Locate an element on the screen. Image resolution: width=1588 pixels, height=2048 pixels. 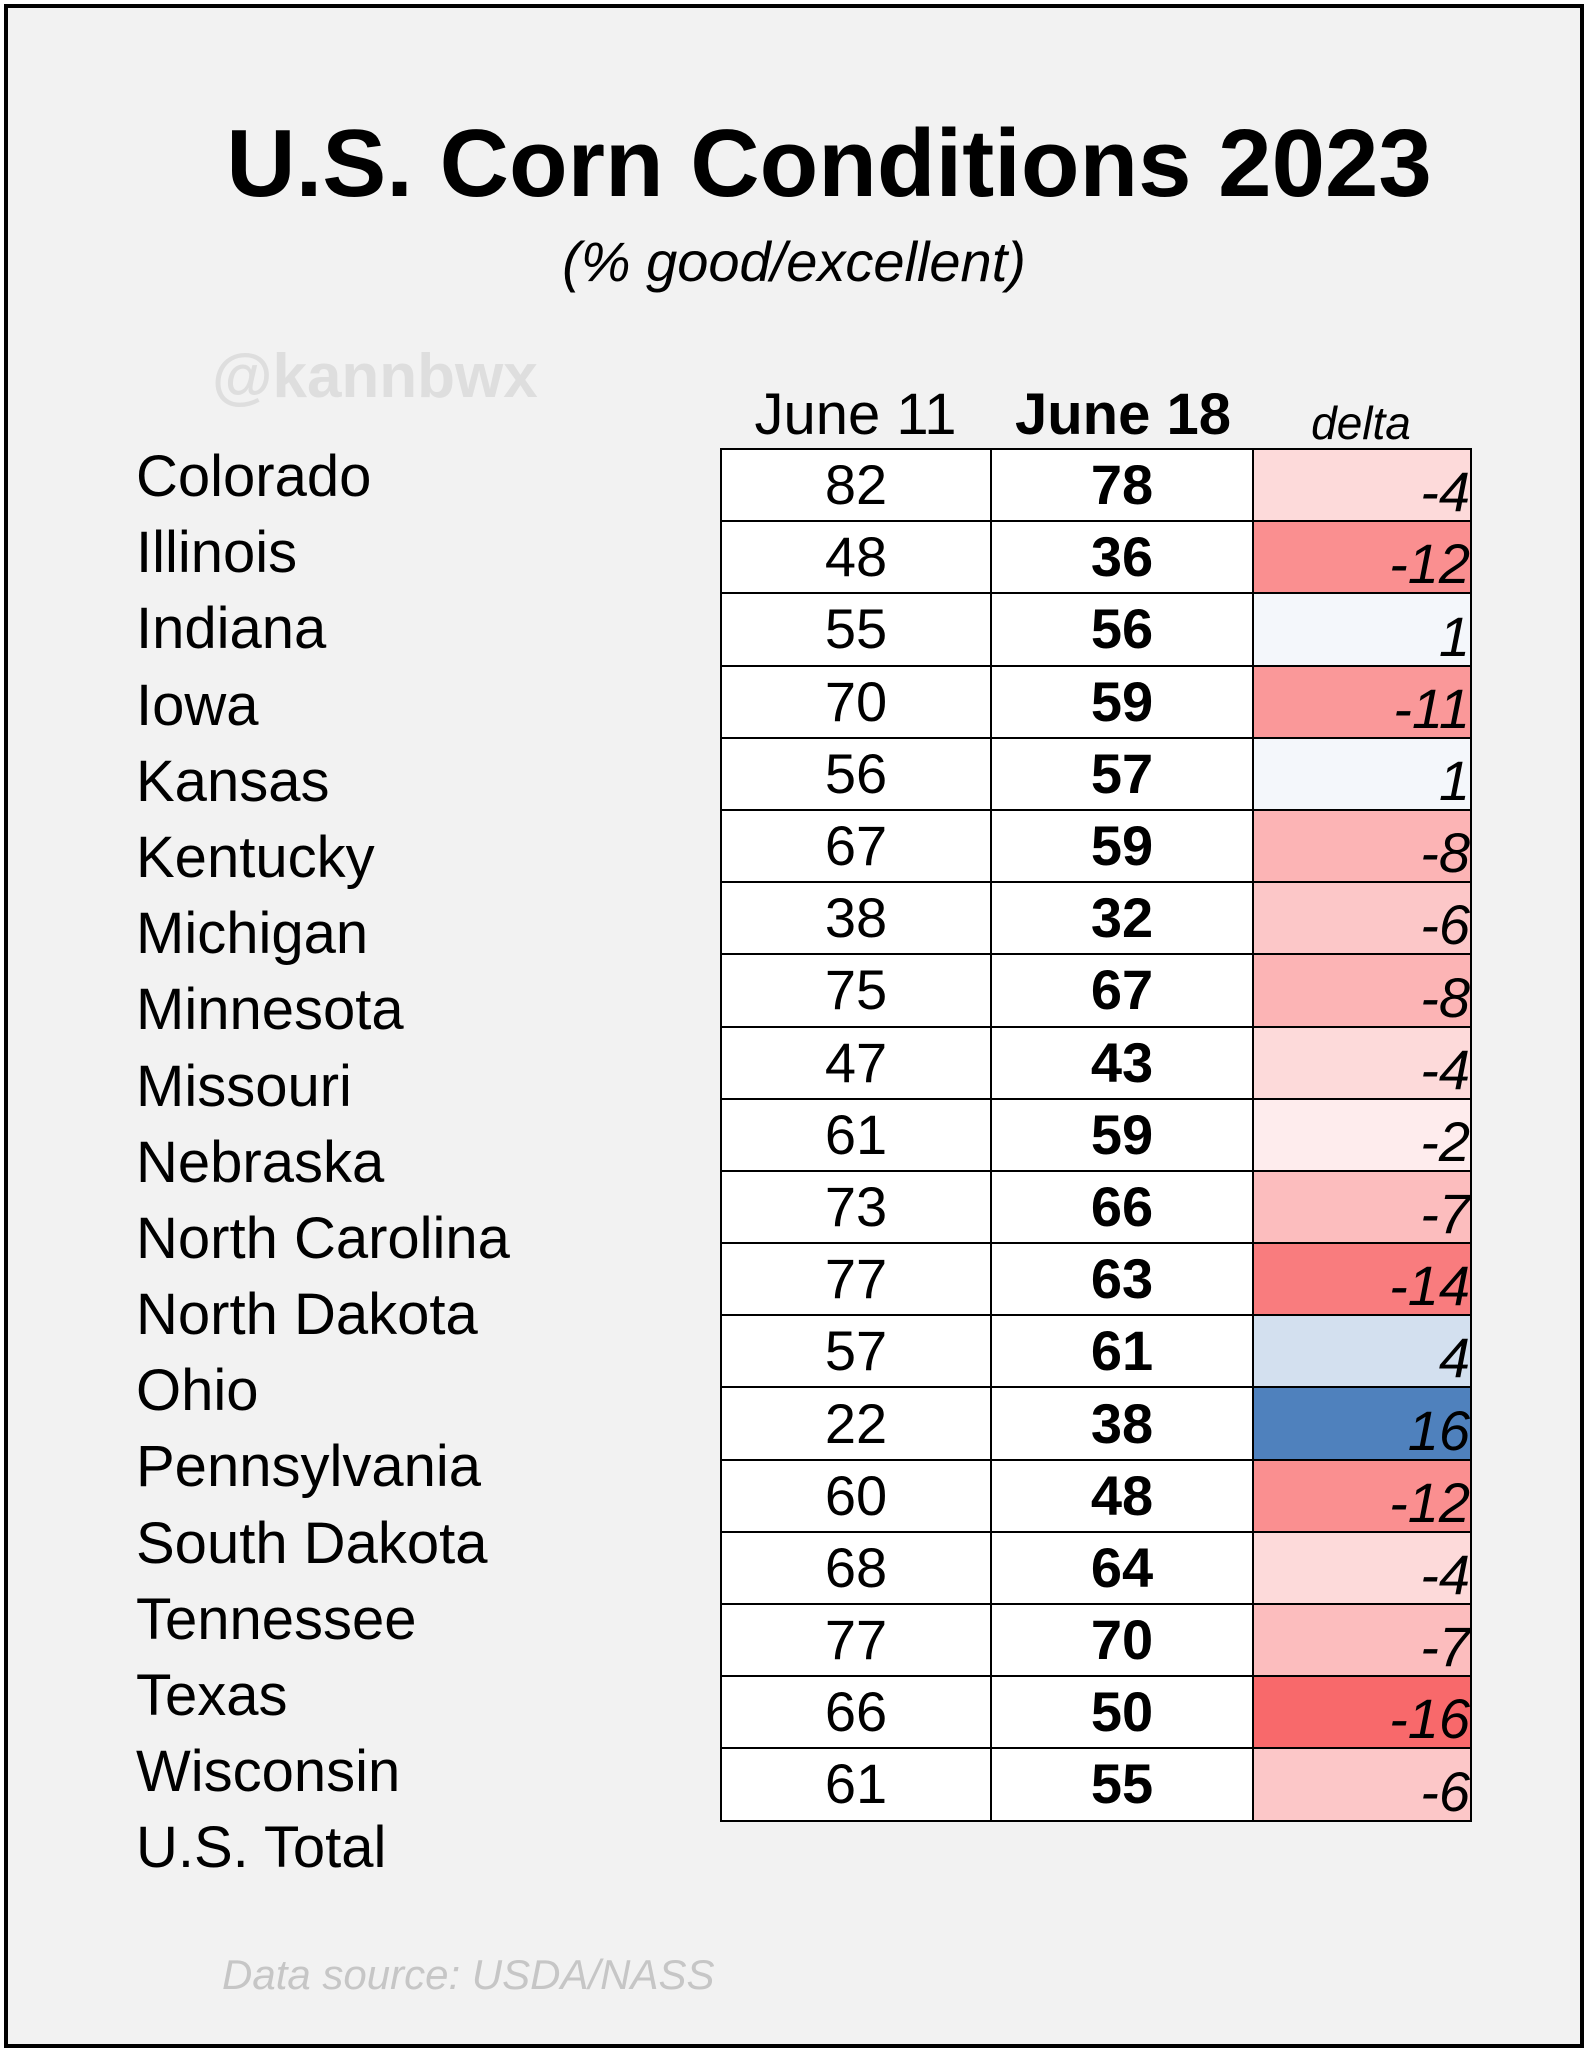
table-row: 60 48 -12 is located at coordinates (1096, 1495).